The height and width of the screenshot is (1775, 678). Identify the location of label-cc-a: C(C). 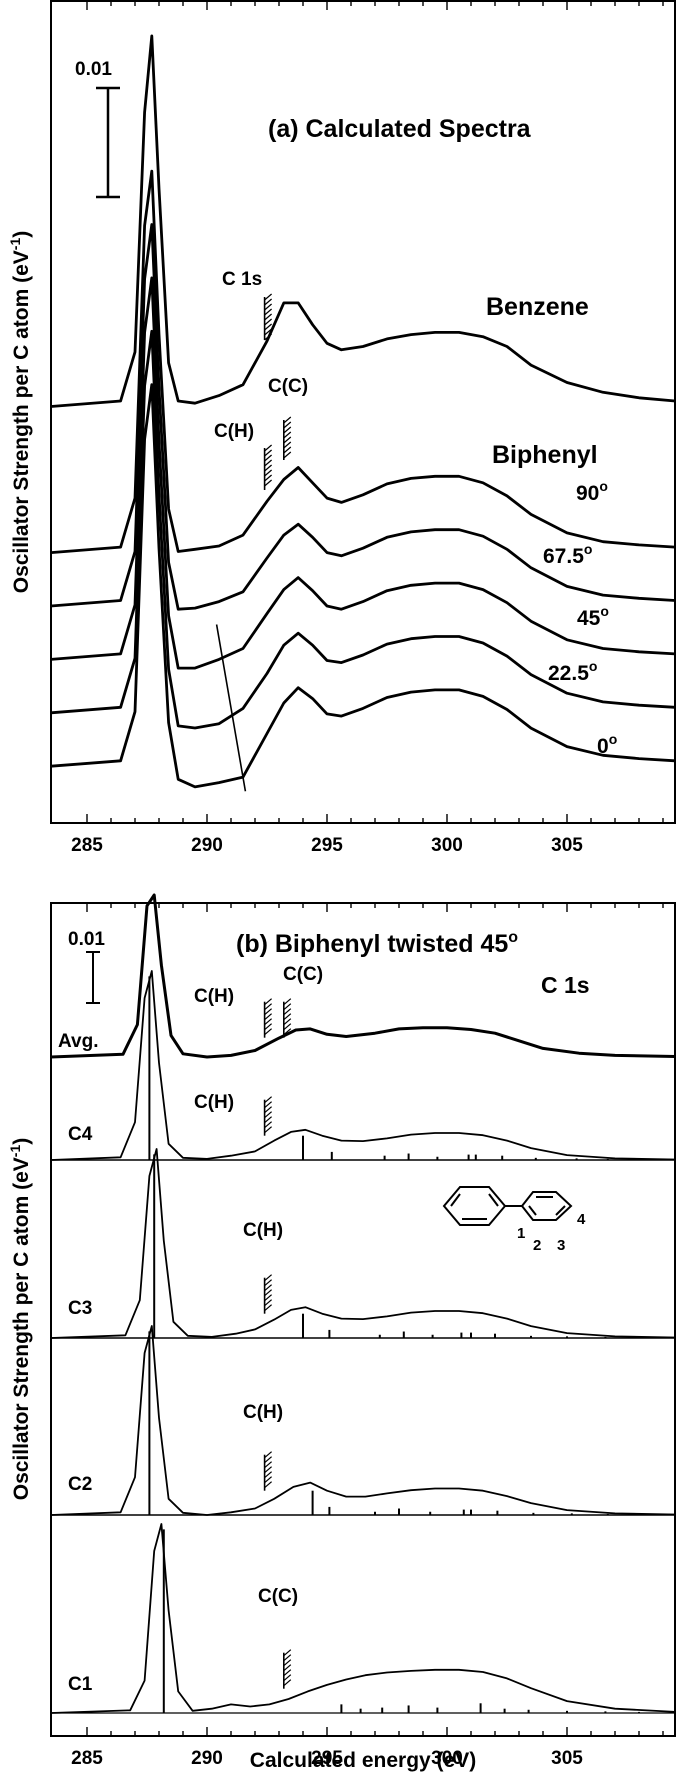
(288, 386).